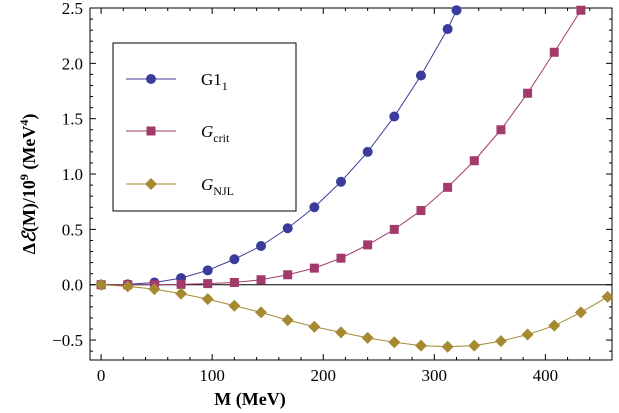 The width and height of the screenshot is (619, 413). I want to click on x-tick-label: 300, so click(435, 375).